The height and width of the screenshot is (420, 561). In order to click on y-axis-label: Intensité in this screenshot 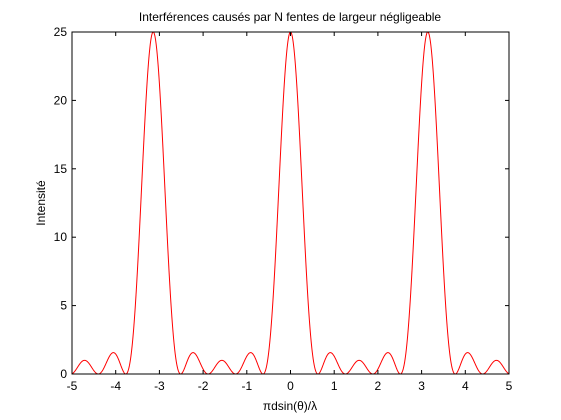, I will do `click(41, 203)`.